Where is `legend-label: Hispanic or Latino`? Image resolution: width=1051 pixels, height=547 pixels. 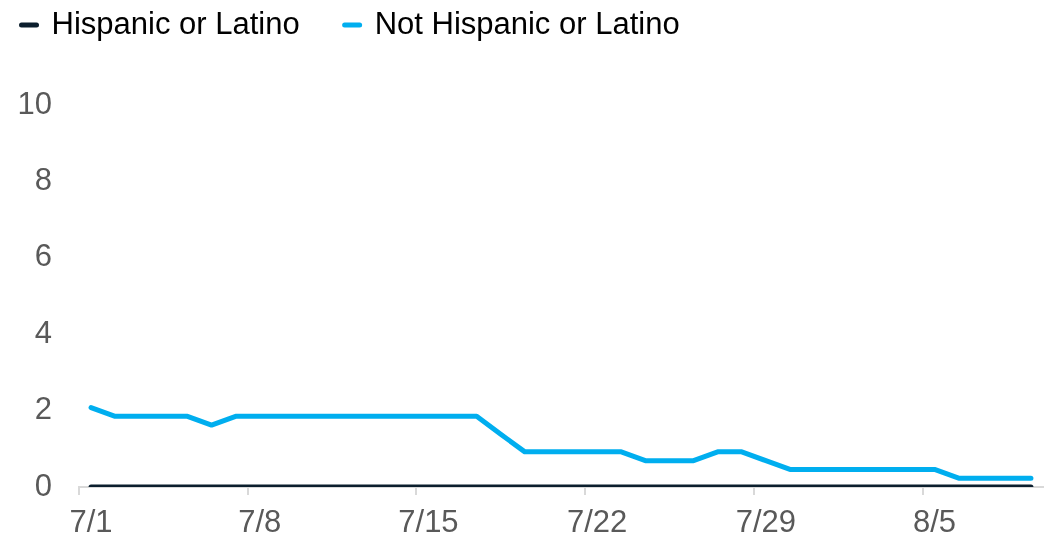 legend-label: Hispanic or Latino is located at coordinates (175, 23).